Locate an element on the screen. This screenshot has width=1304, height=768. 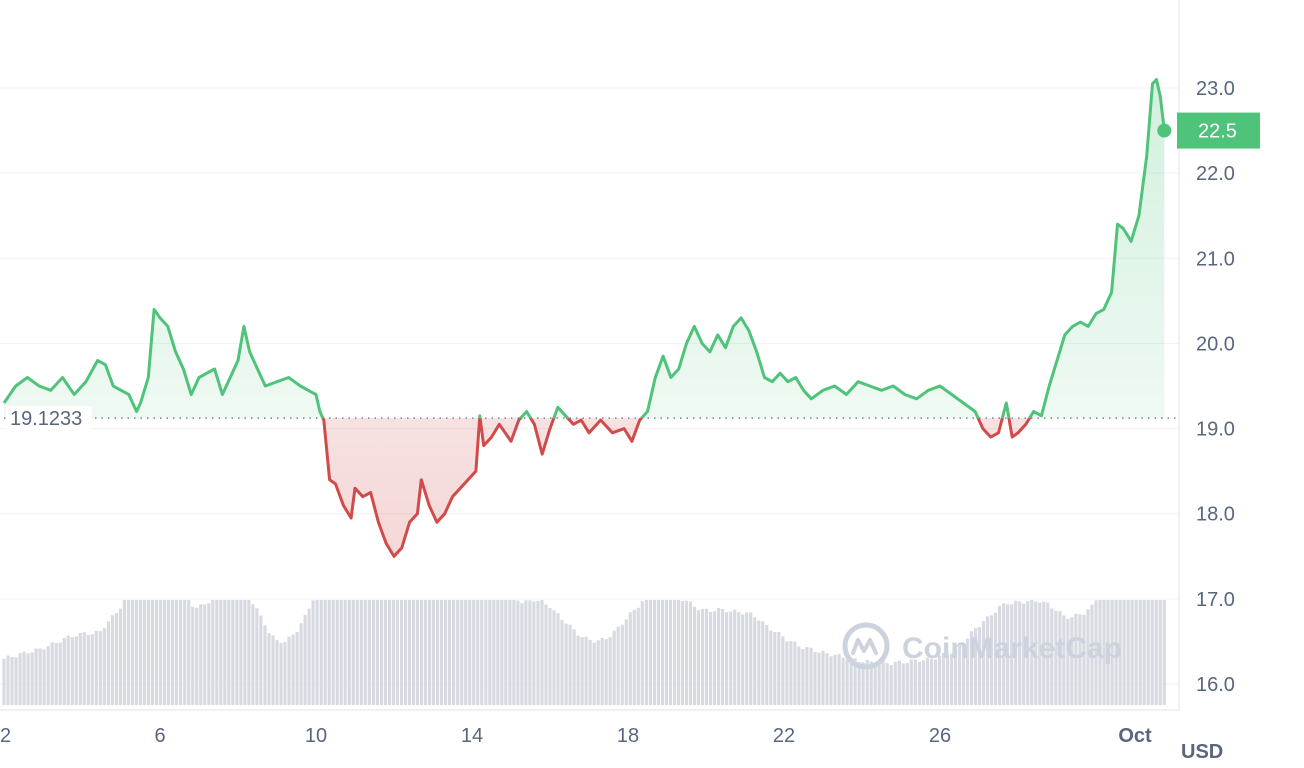
x-tick-label: Oct is located at coordinates (1135, 736).